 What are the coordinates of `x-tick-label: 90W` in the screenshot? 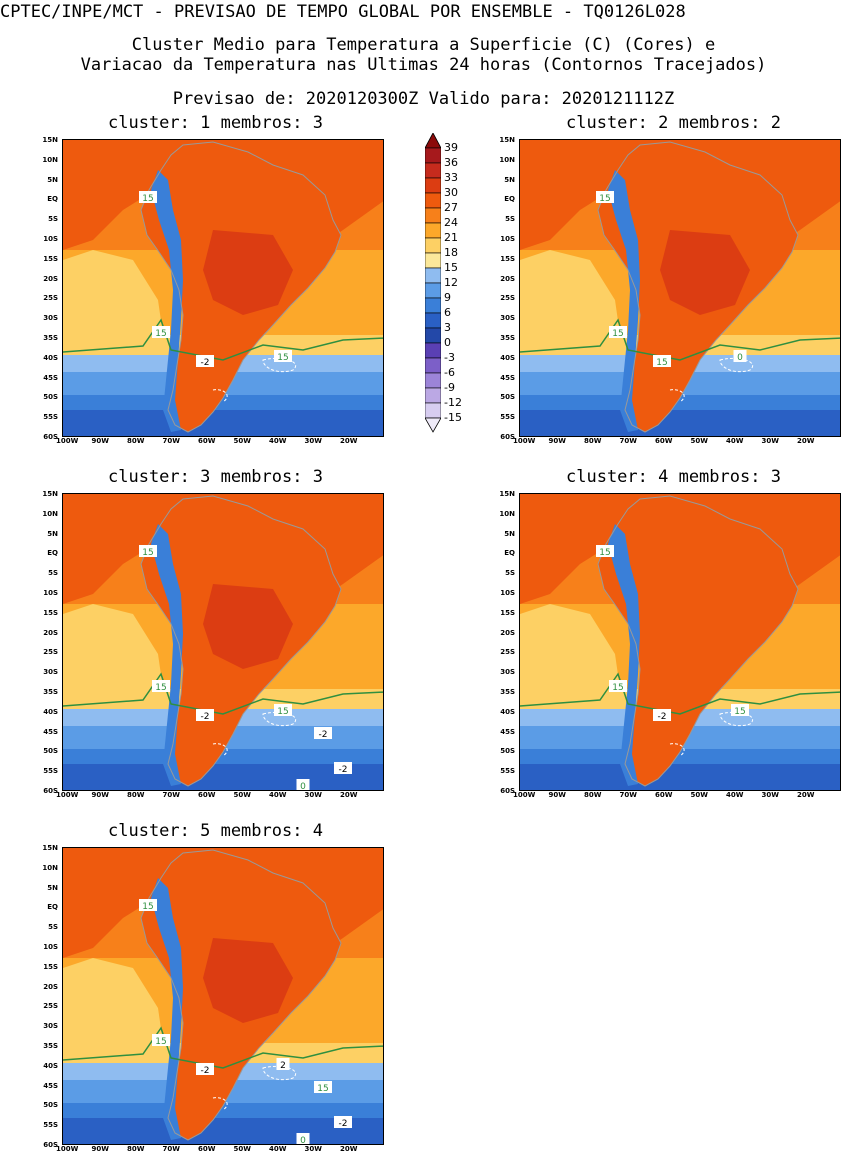 It's located at (557, 441).